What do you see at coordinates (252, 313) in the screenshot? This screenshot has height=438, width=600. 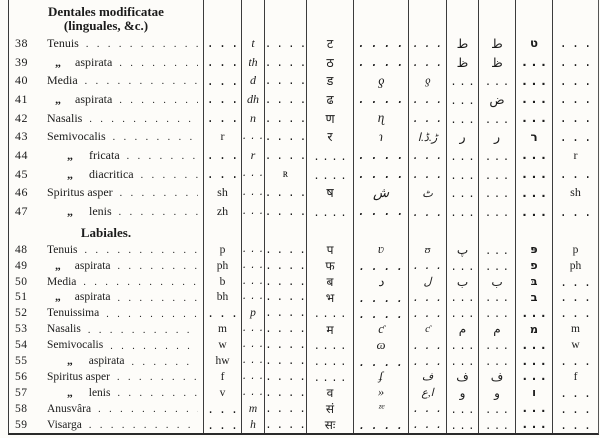 I see `cell-latin-italic: p` at bounding box center [252, 313].